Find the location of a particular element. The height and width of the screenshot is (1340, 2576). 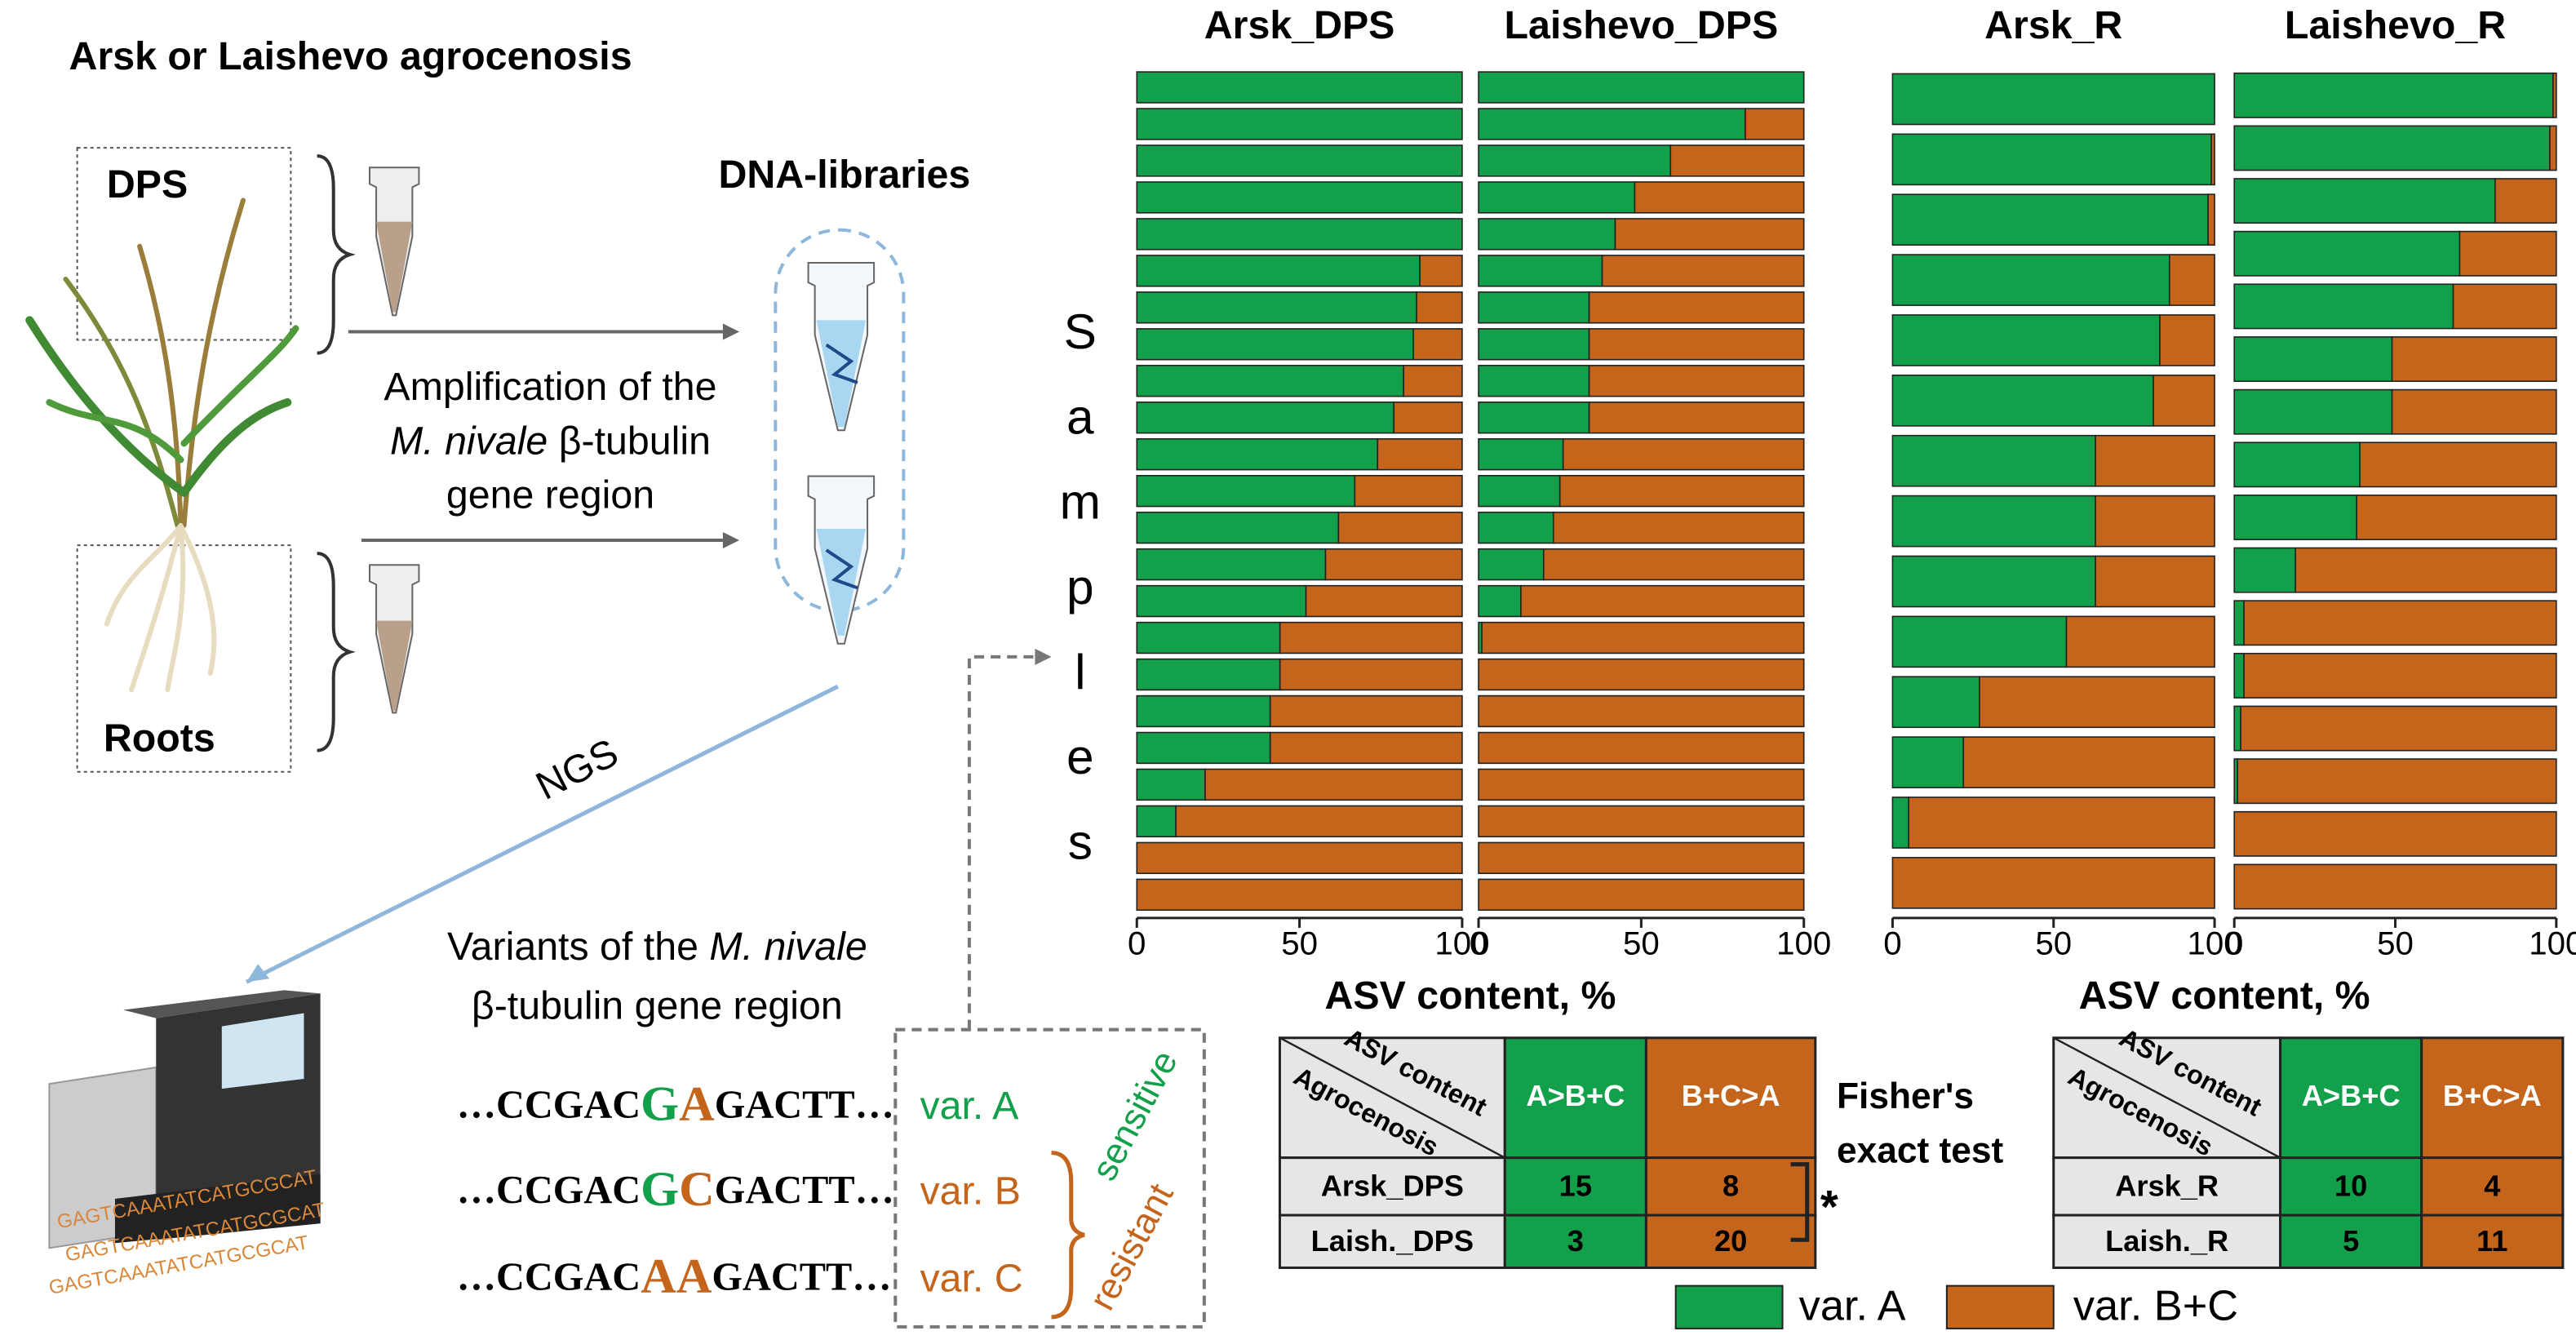

table-value: Laish._R is located at coordinates (2166, 1241).